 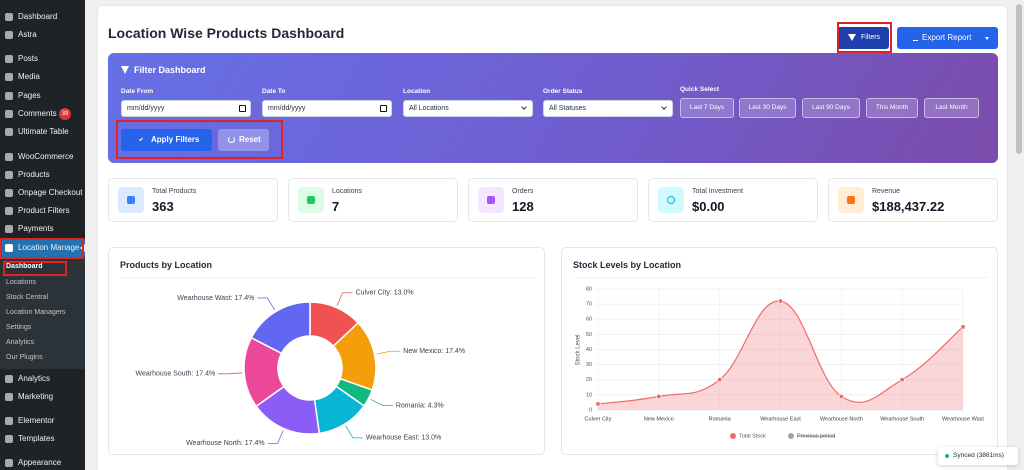 What do you see at coordinates (42, 397) in the screenshot?
I see `menu-item: Marketing` at bounding box center [42, 397].